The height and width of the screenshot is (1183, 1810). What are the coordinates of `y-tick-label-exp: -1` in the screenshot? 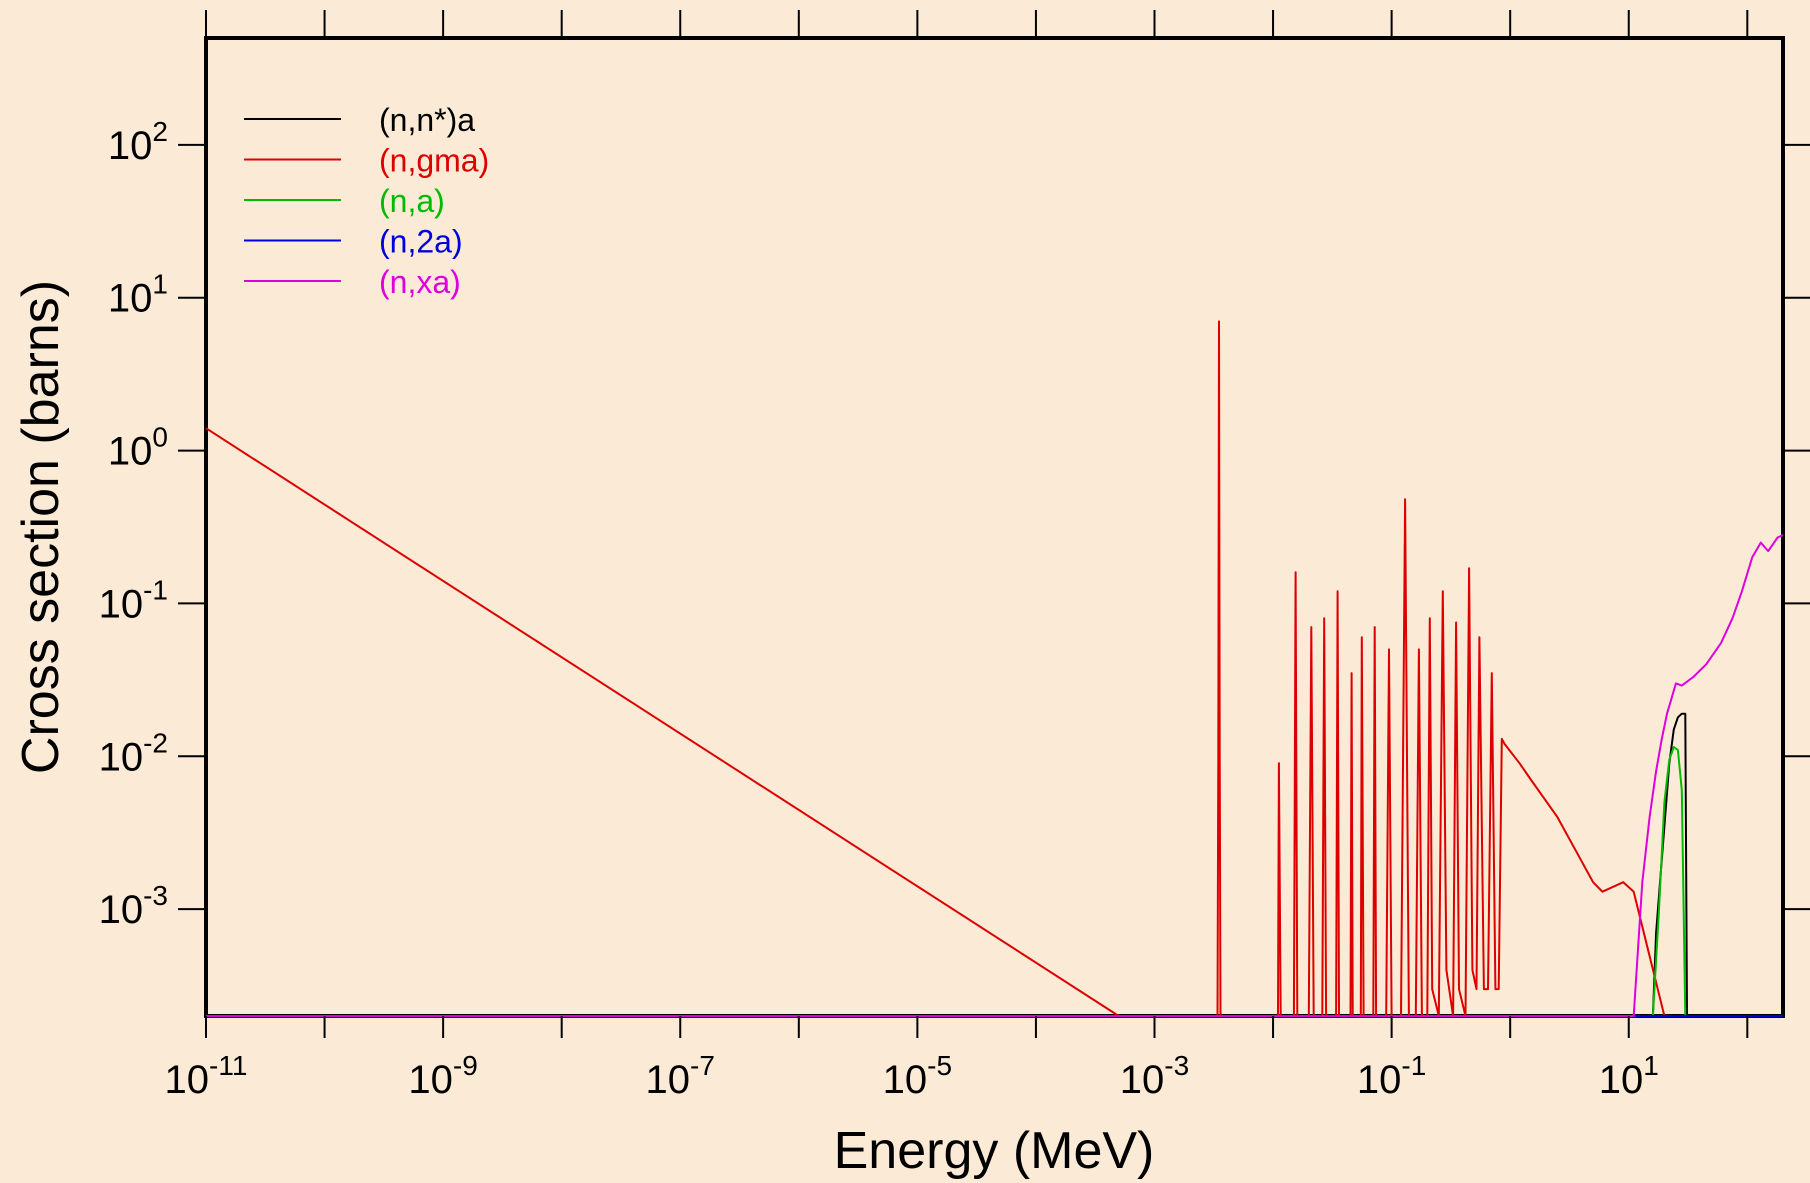 It's located at (155, 589).